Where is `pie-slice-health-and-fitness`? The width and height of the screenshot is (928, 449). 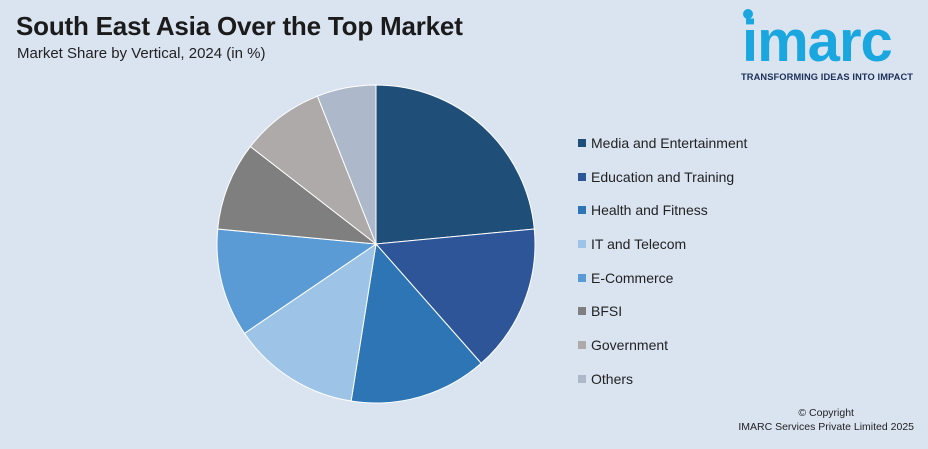
pie-slice-health-and-fitness is located at coordinates (416, 323).